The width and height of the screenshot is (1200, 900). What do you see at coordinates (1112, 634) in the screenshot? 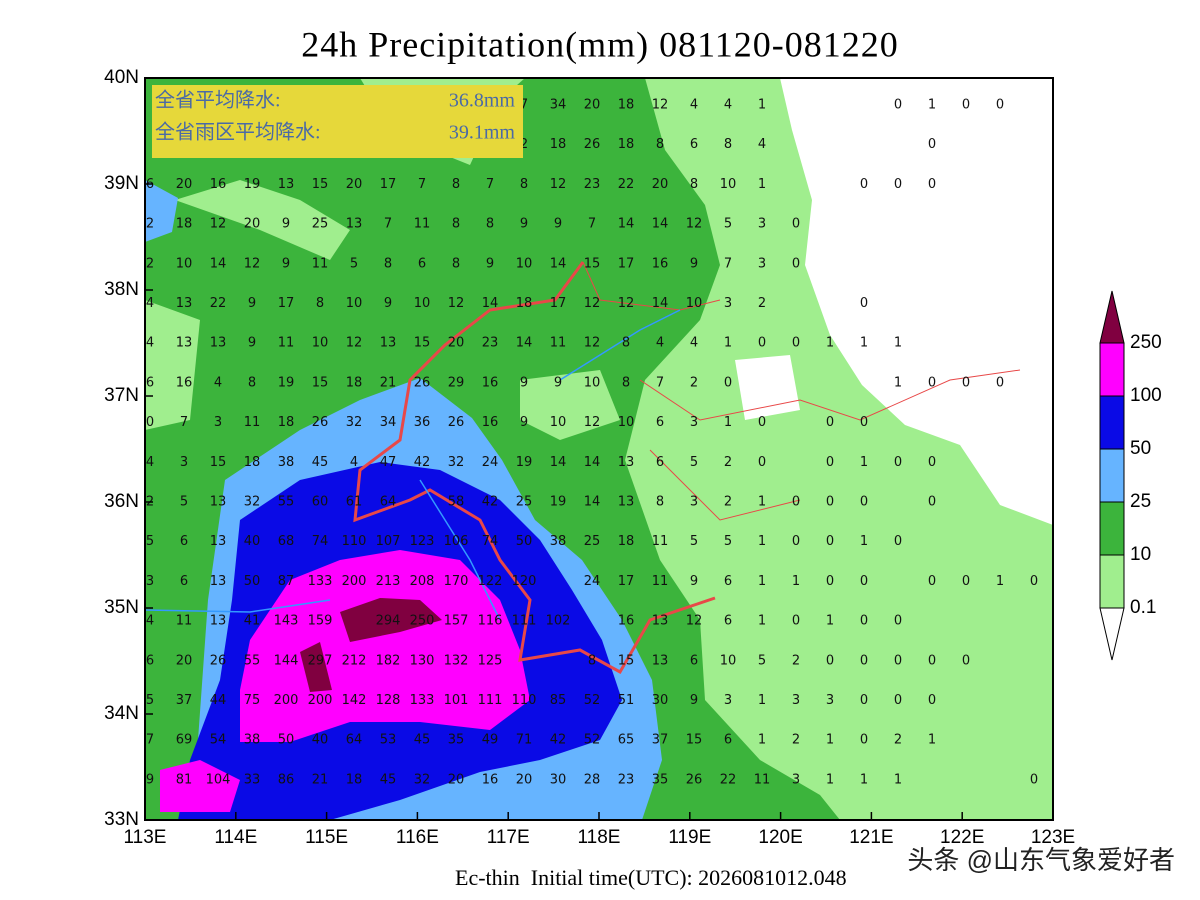
I see `legend-bottom` at bounding box center [1112, 634].